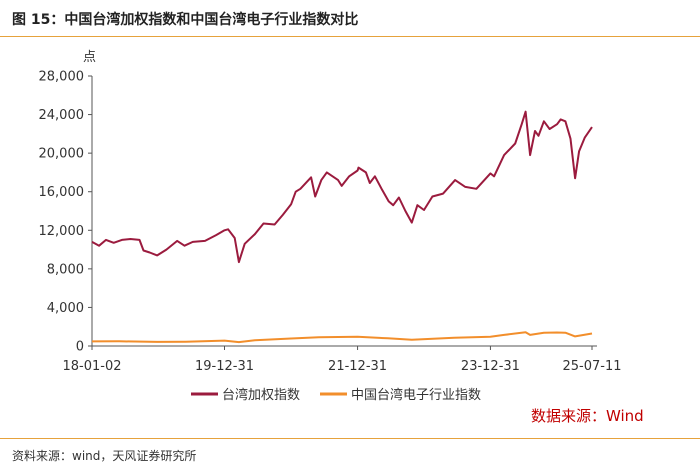 This screenshot has height=469, width=700. What do you see at coordinates (261, 395) in the screenshot?
I see `legend-label-weighted-index: 台湾加权指数` at bounding box center [261, 395].